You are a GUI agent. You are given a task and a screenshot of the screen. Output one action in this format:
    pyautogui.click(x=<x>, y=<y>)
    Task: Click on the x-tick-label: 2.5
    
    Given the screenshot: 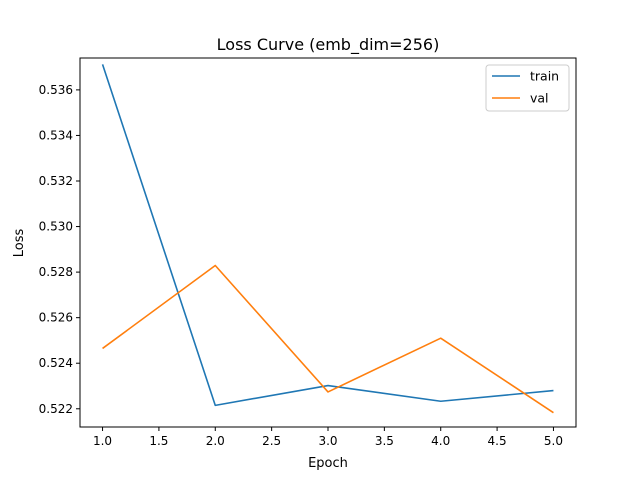 What is the action you would take?
    pyautogui.click(x=271, y=441)
    